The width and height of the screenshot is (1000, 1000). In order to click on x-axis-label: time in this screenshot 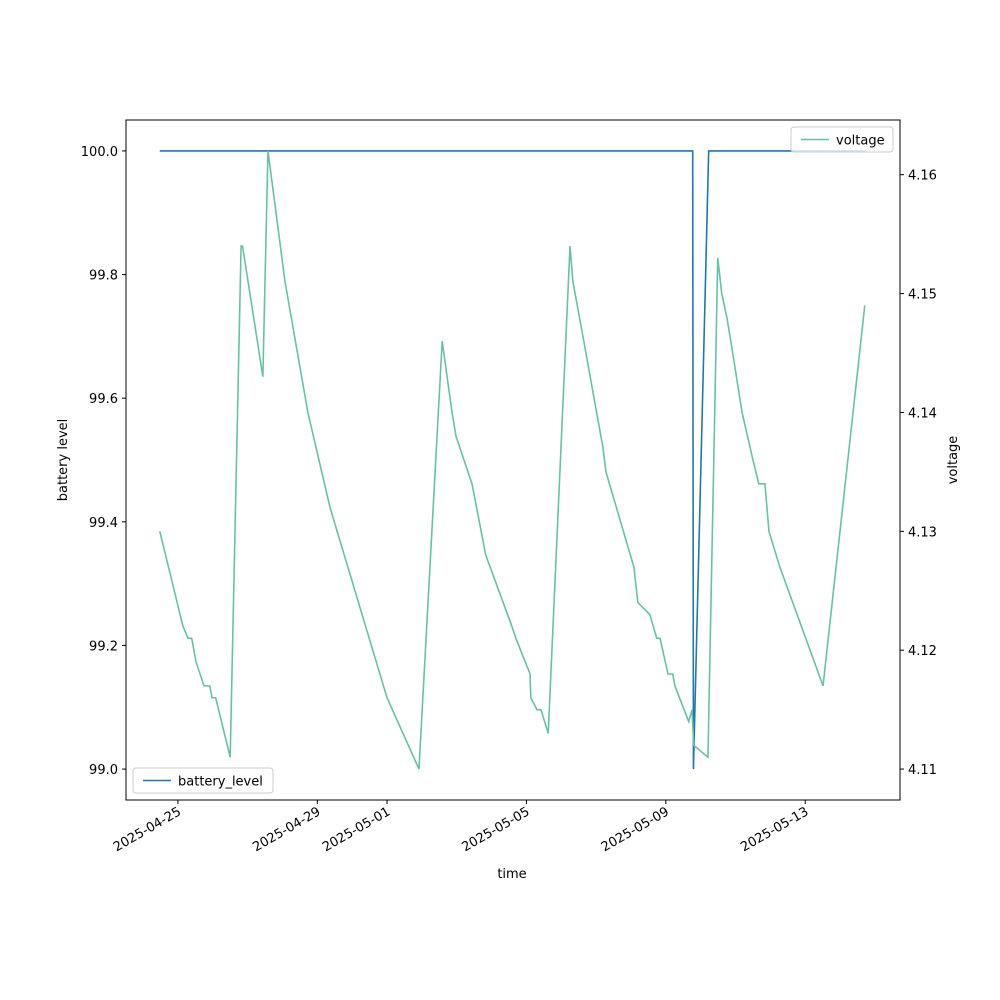, I will do `click(511, 874)`.